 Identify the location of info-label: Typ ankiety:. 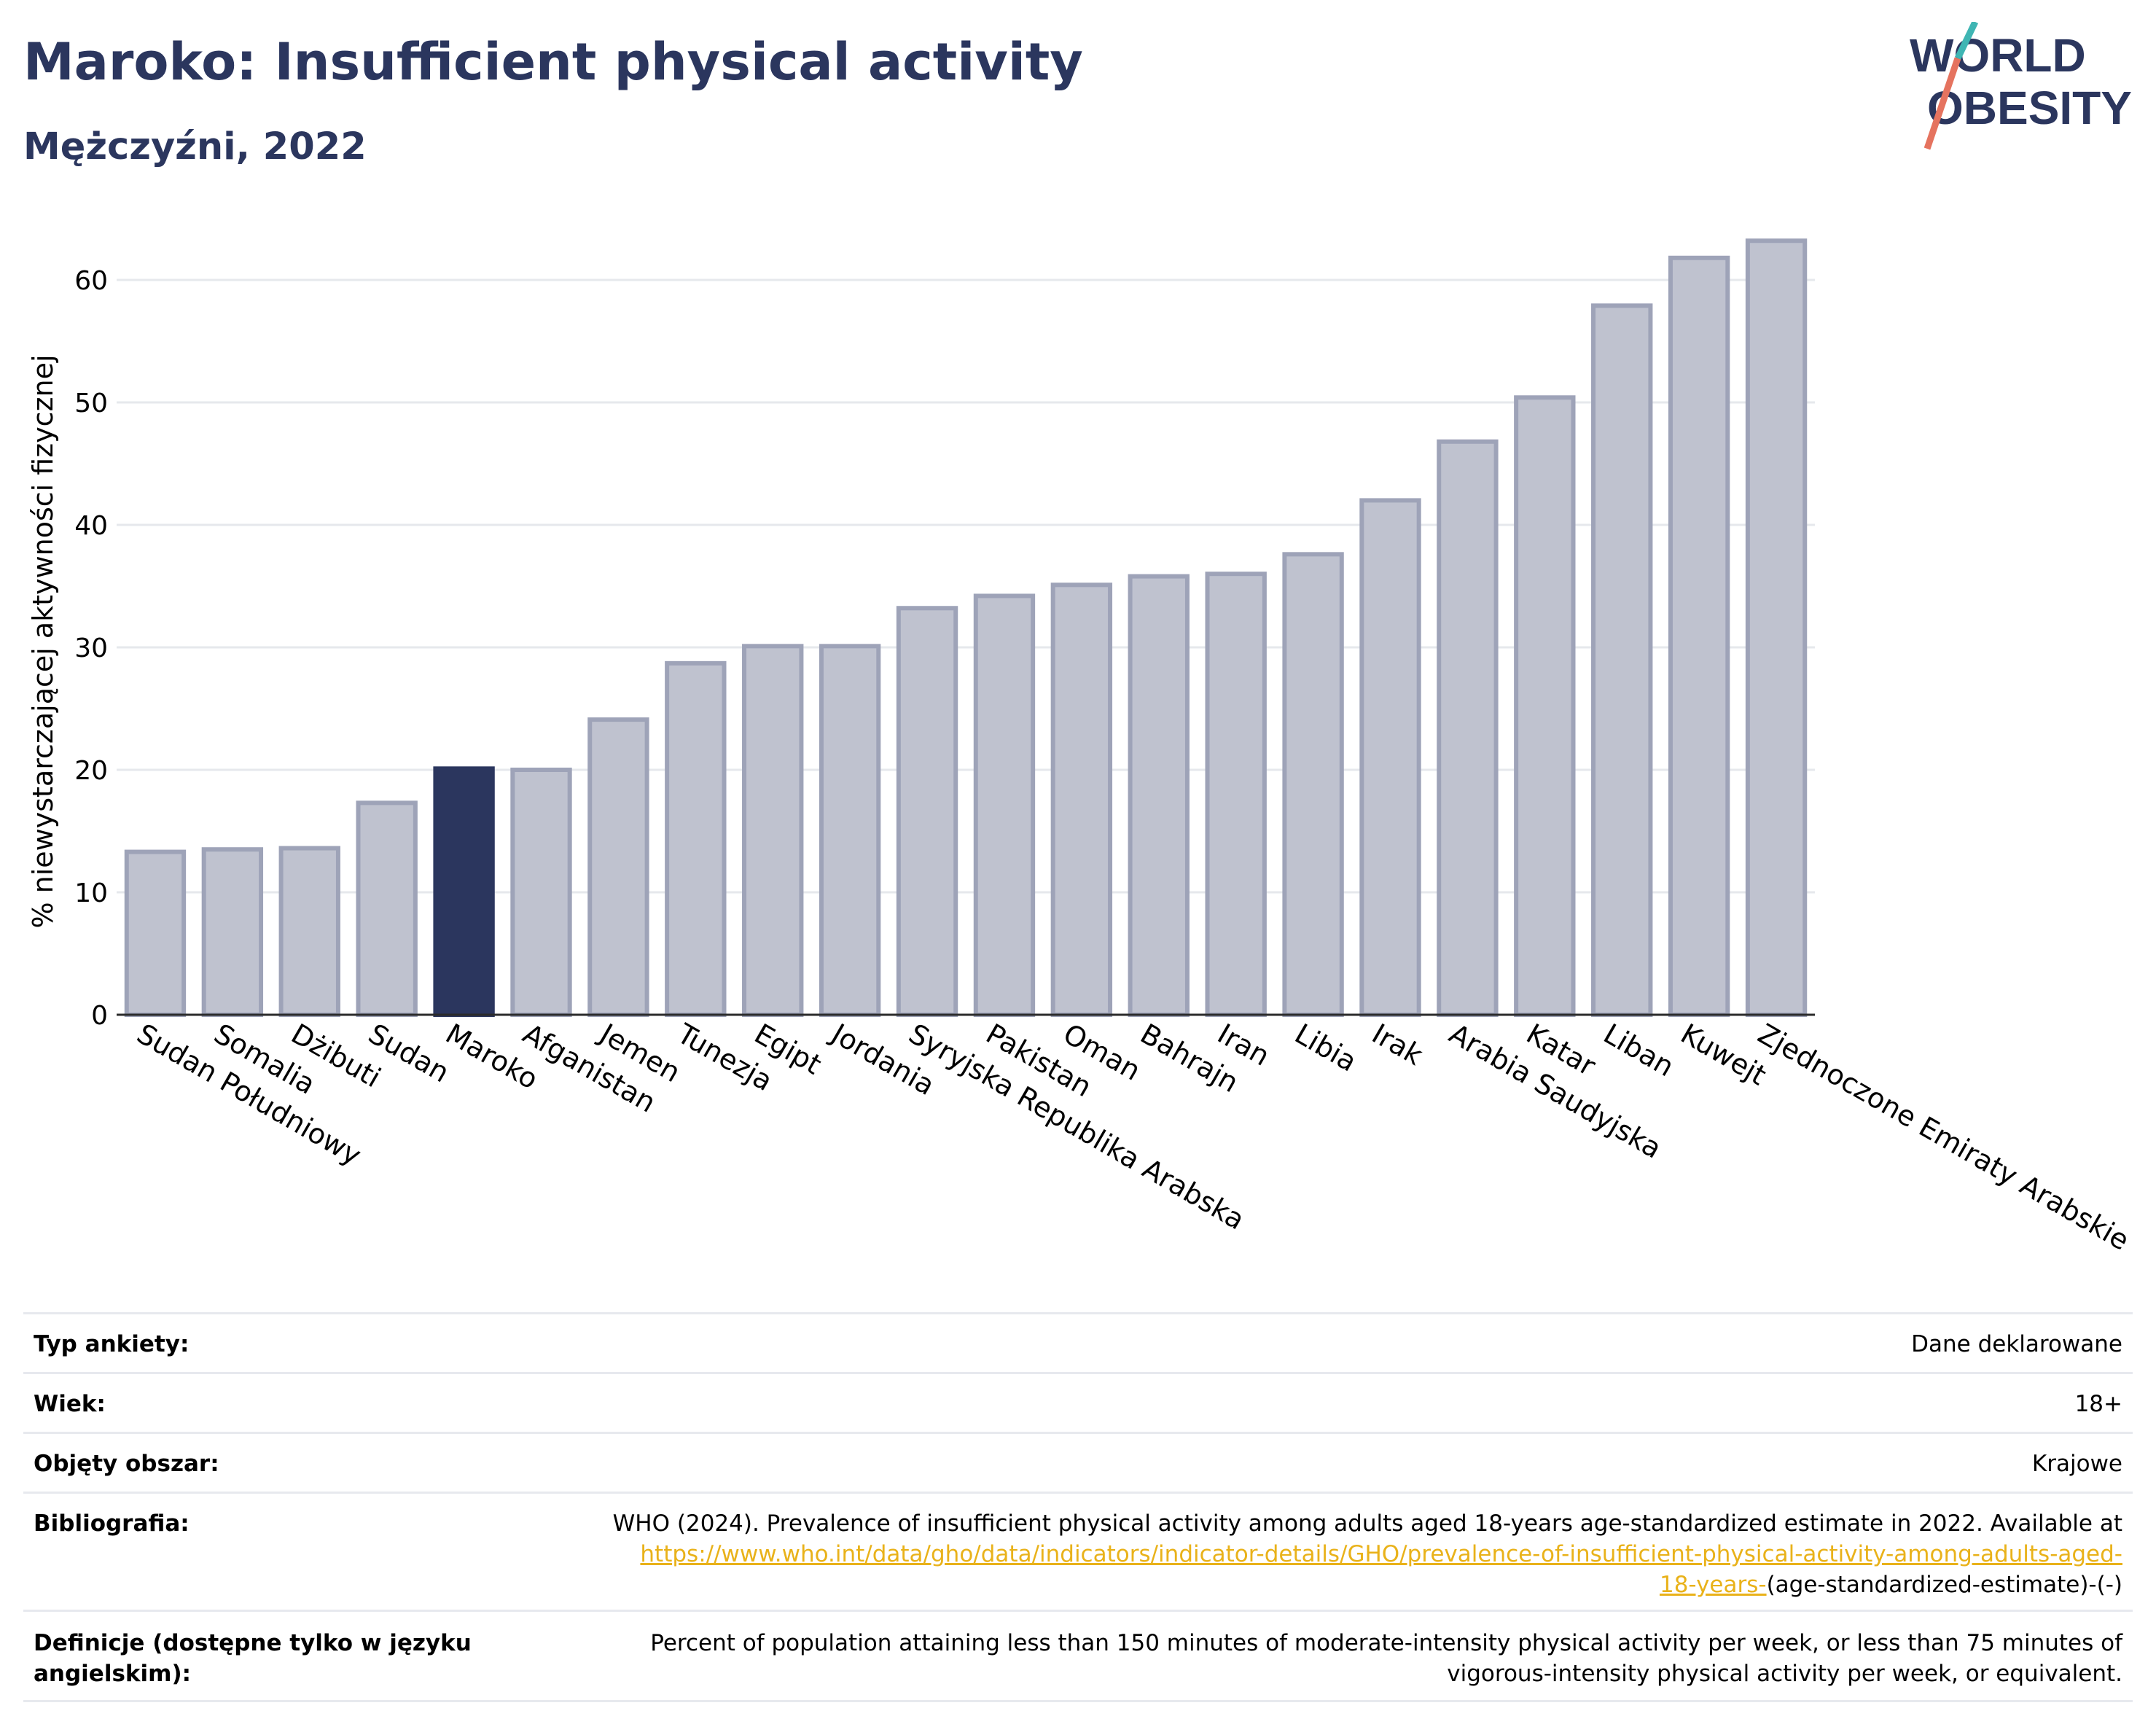
(112, 1344).